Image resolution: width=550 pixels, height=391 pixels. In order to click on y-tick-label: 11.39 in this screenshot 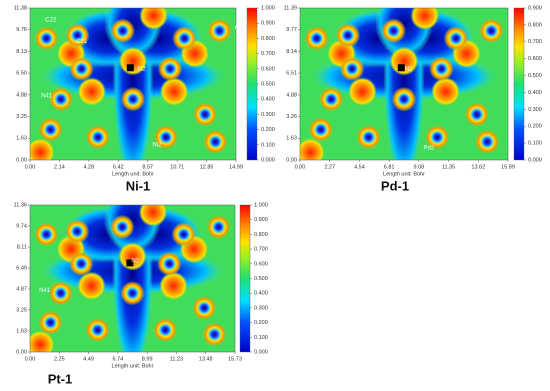, I will do `click(290, 8)`.